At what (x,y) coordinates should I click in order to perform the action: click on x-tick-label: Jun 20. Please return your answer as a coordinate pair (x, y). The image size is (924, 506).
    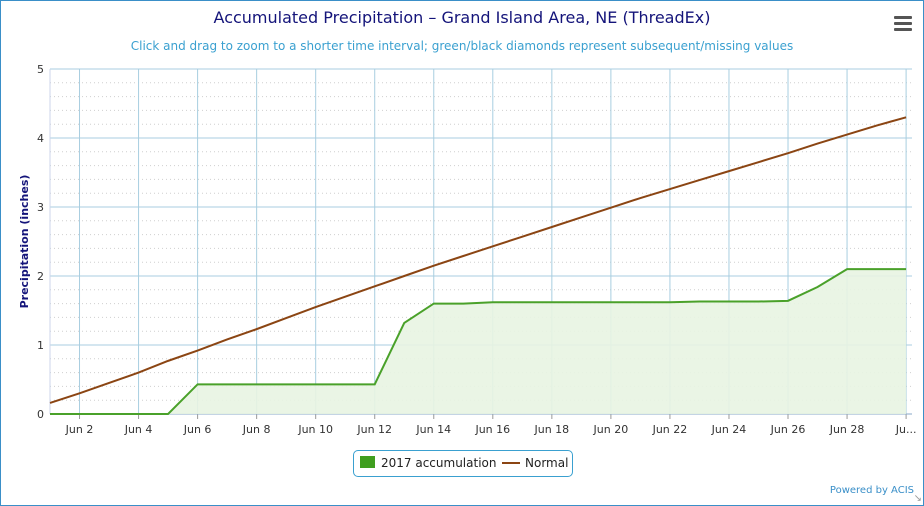
    Looking at the image, I should click on (611, 429).